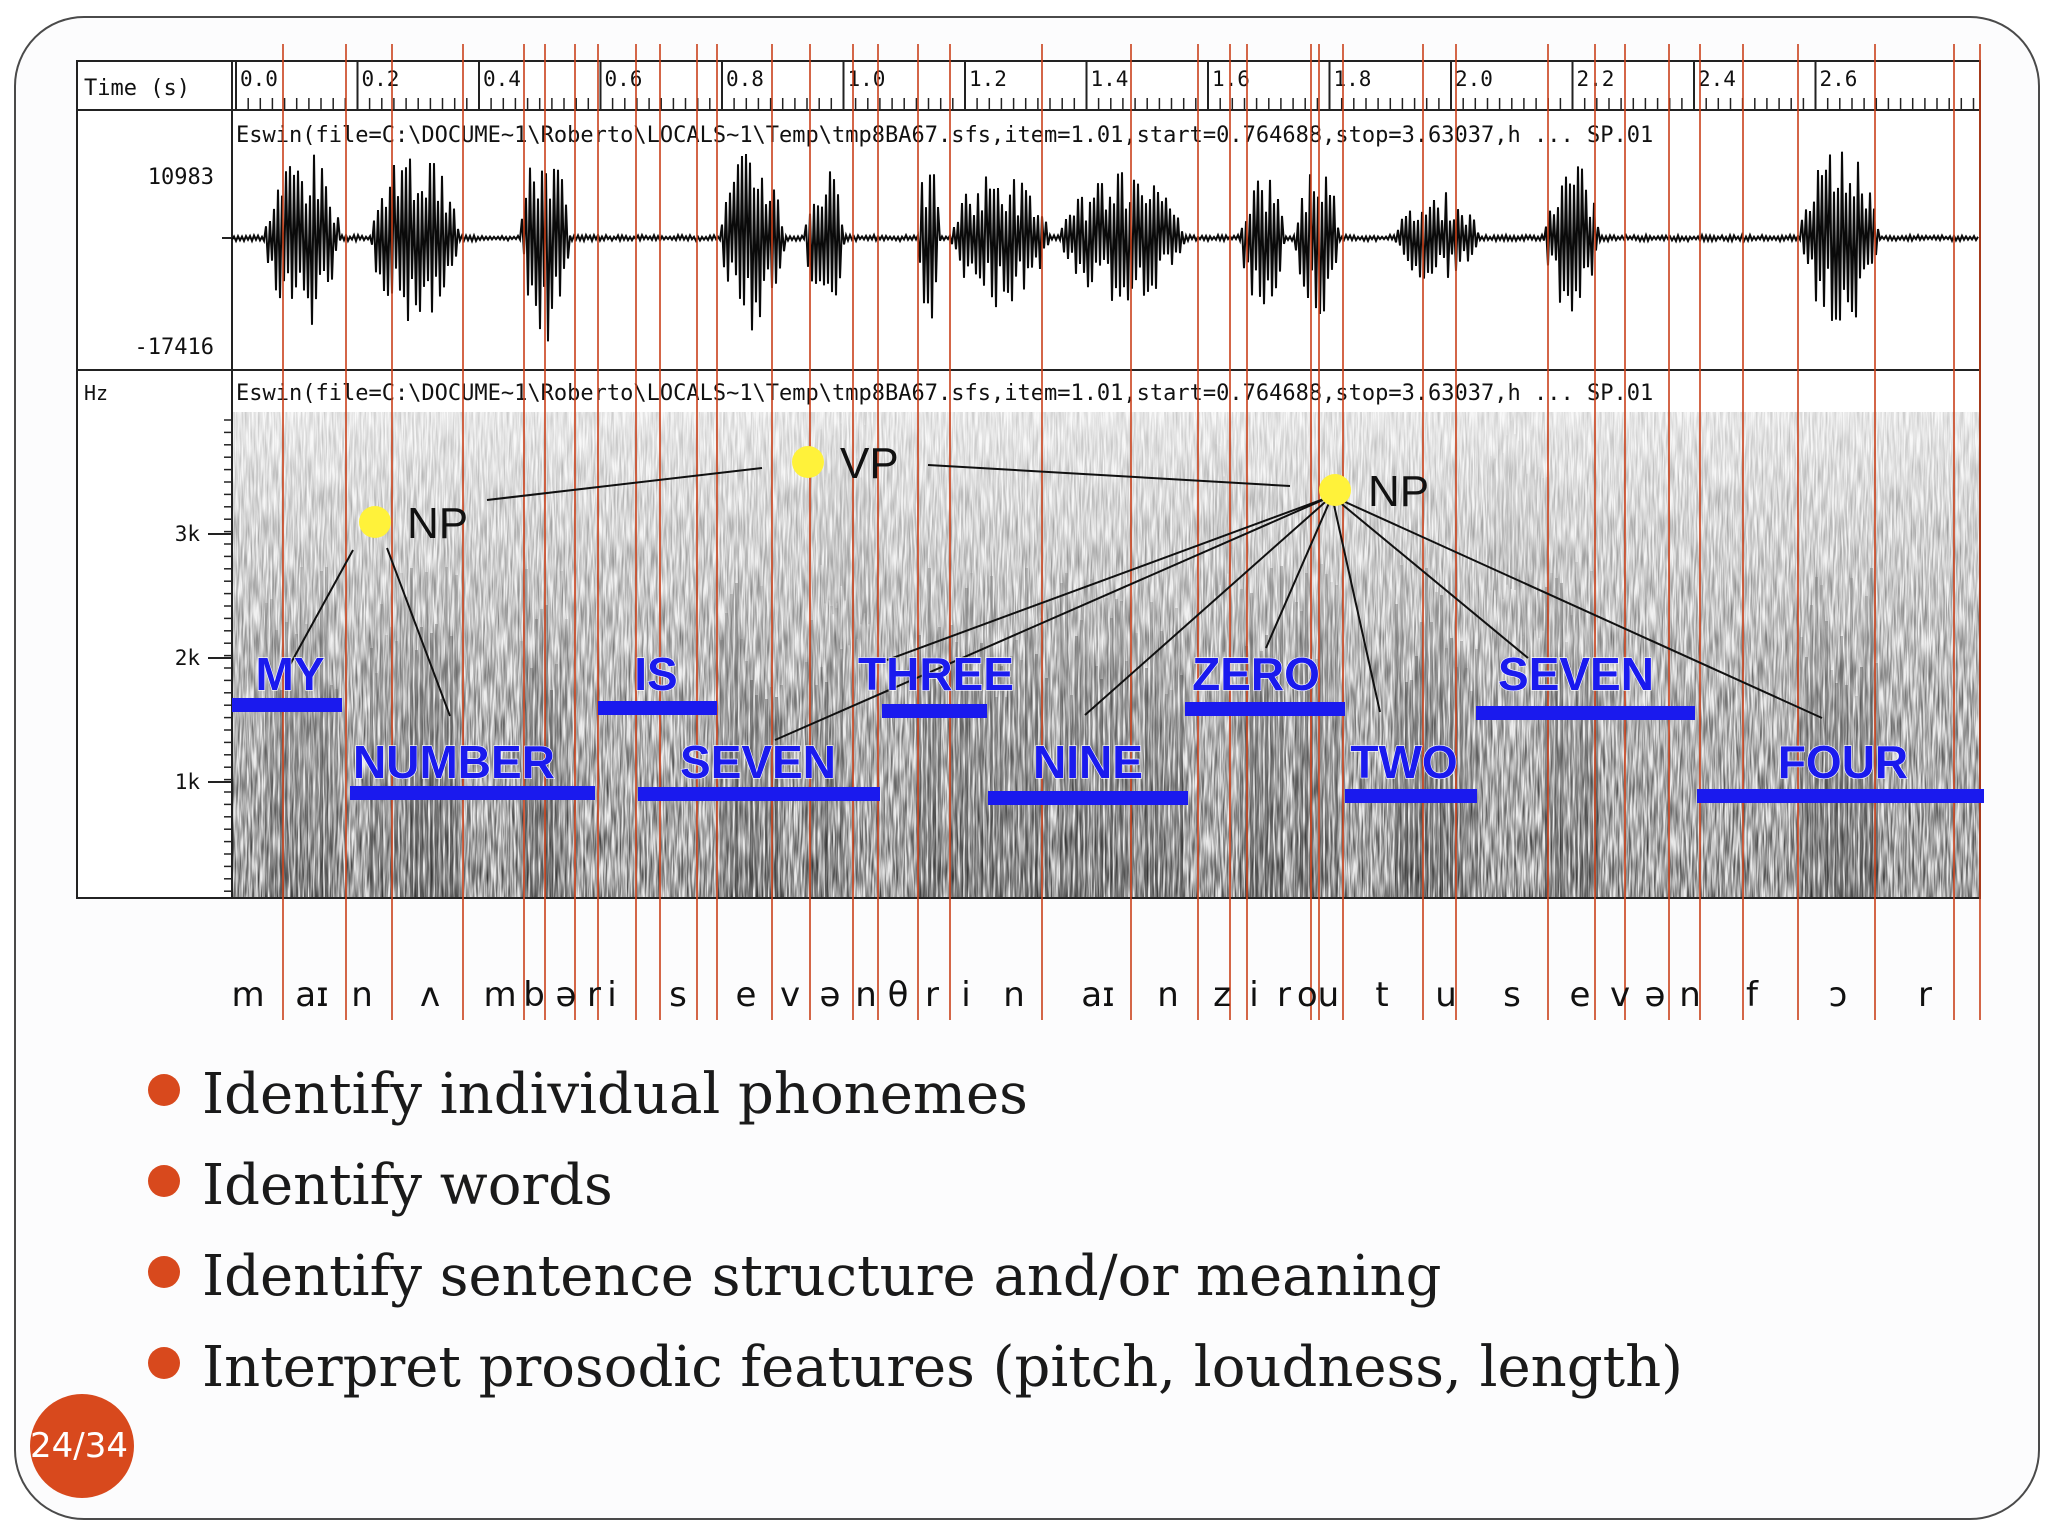 The image size is (2048, 1536). I want to click on time-tick-label: 1.6, so click(1231, 79).